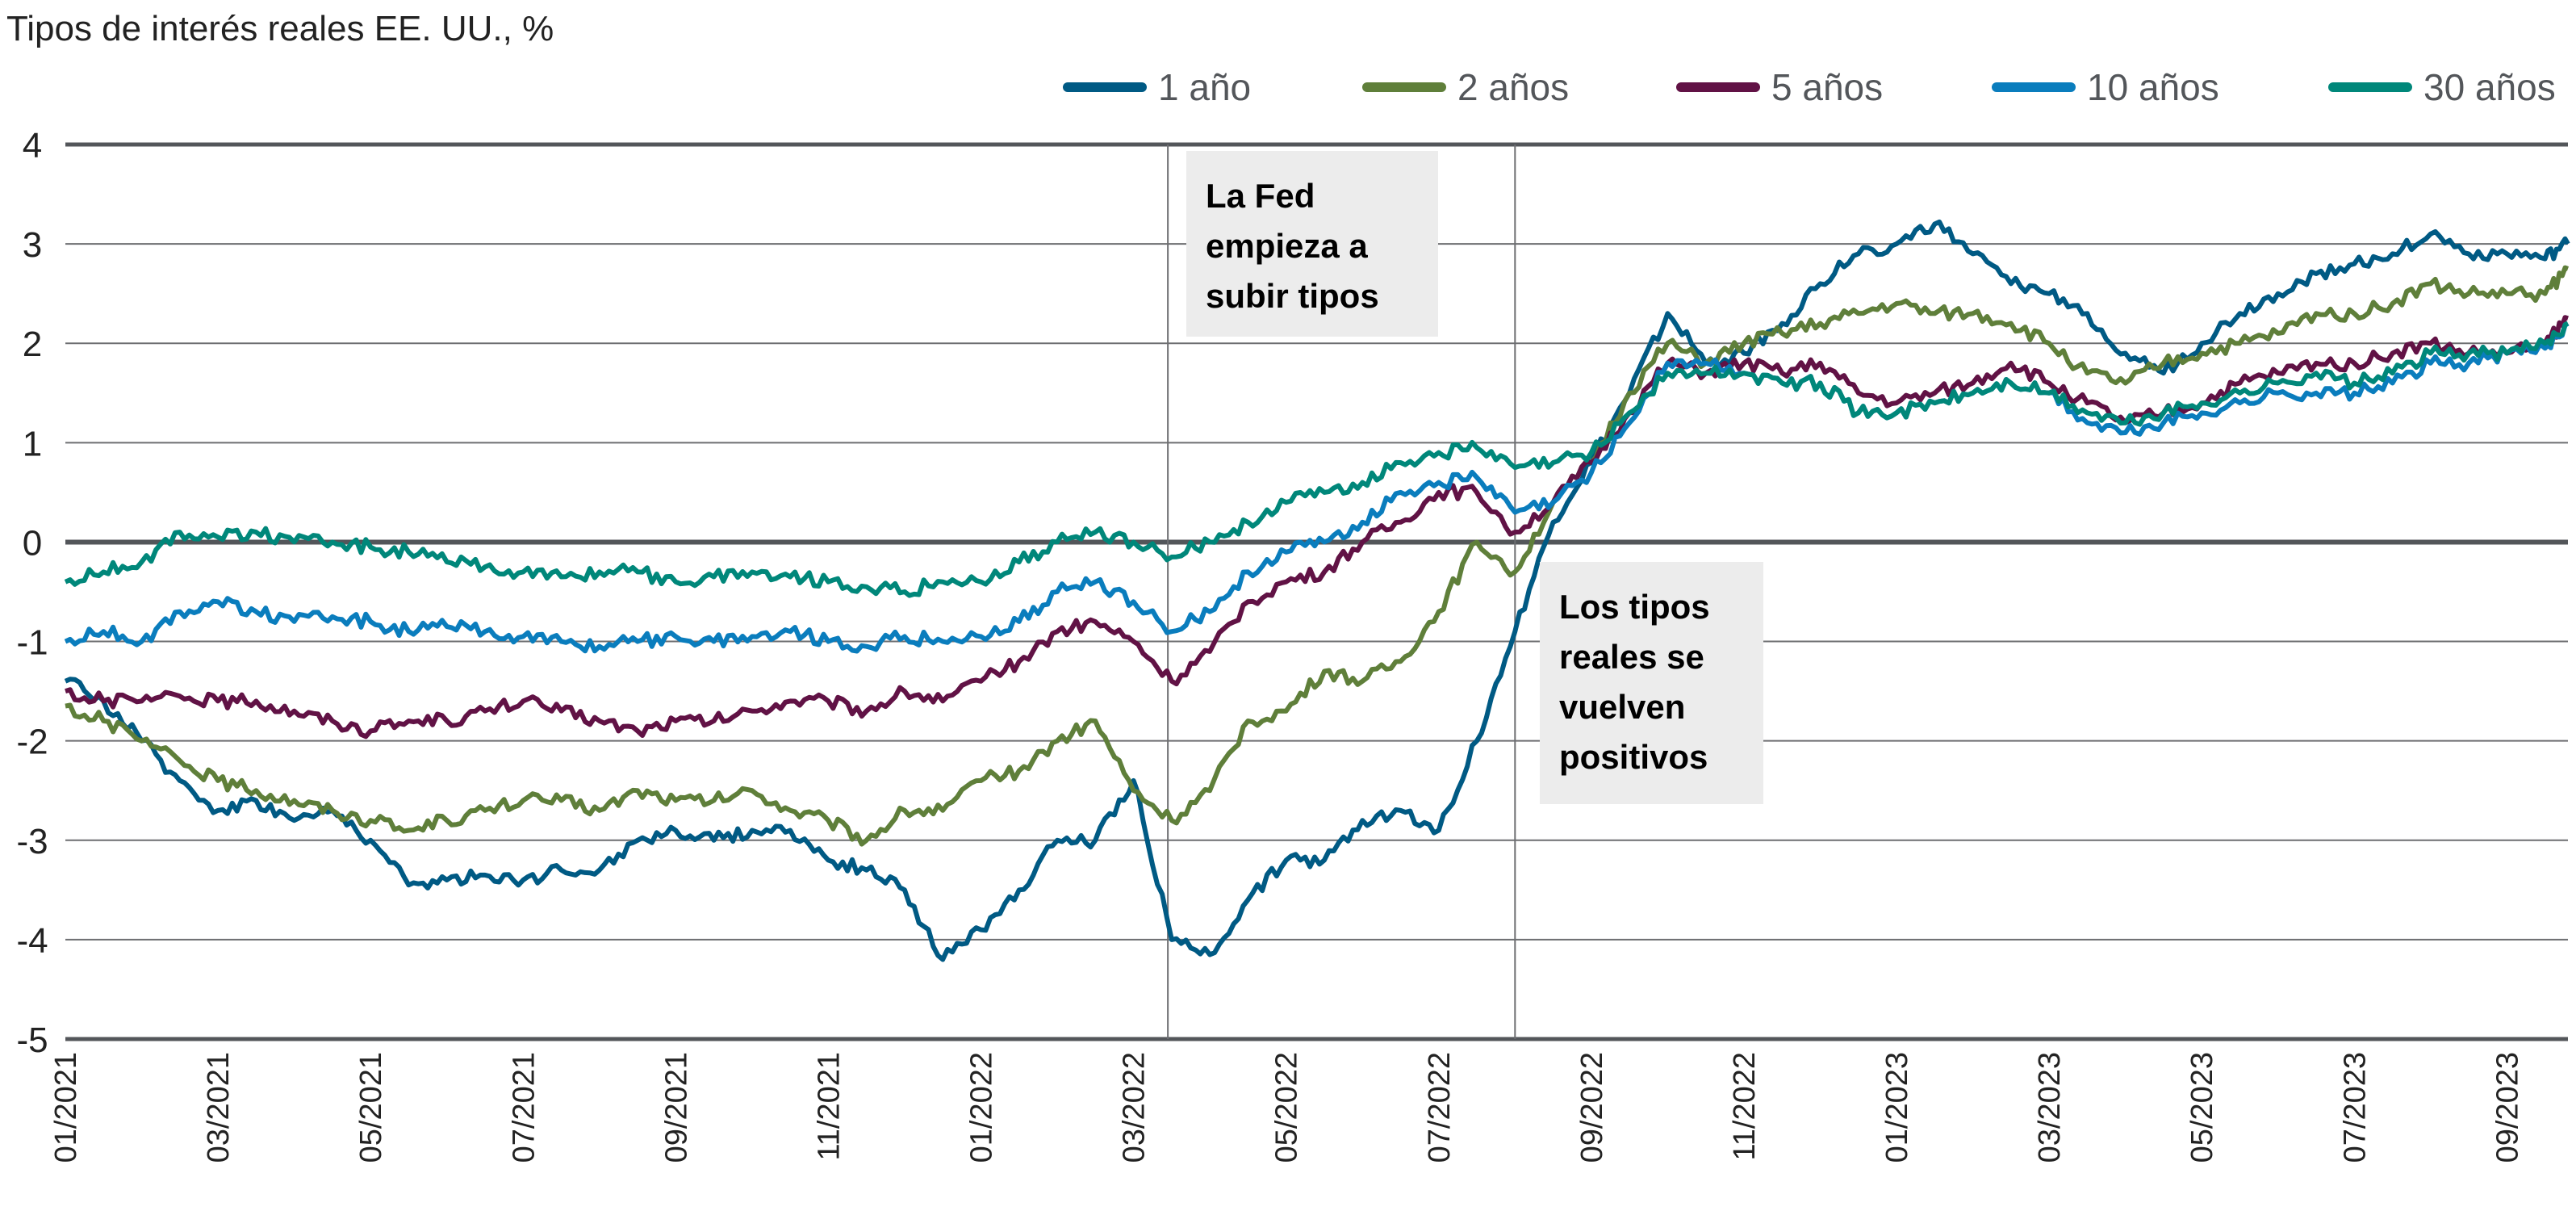  I want to click on annotation-text: empieza a, so click(1287, 246).